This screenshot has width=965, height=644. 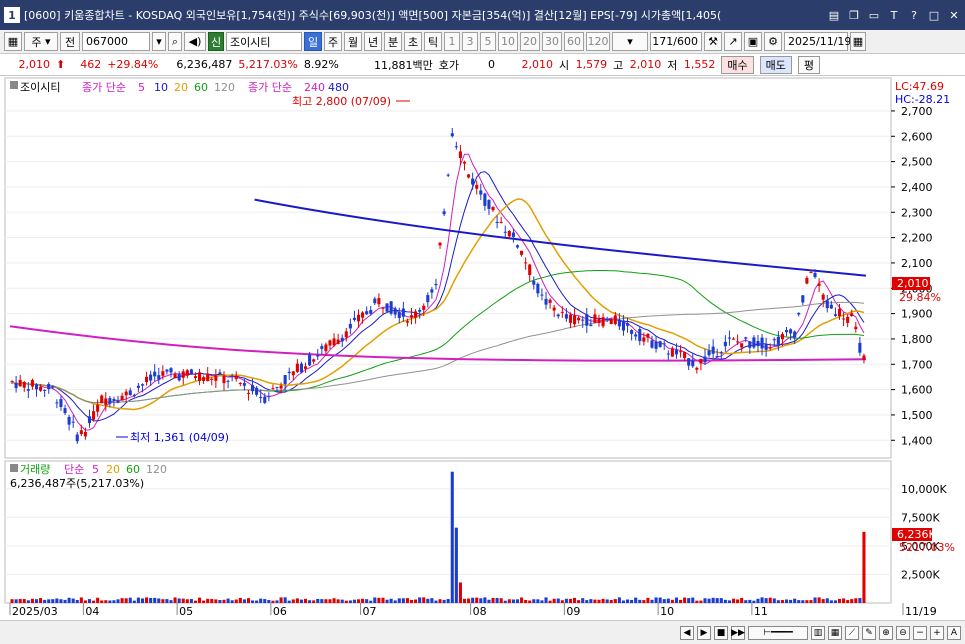 What do you see at coordinates (687, 632) in the screenshot?
I see `scroll-left-icon: ◀` at bounding box center [687, 632].